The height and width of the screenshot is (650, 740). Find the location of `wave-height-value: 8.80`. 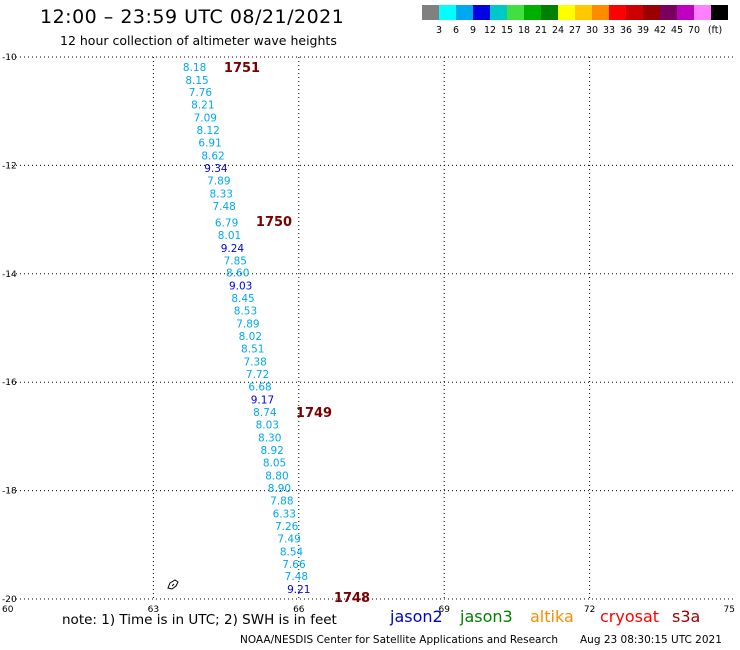

wave-height-value: 8.80 is located at coordinates (276, 476).